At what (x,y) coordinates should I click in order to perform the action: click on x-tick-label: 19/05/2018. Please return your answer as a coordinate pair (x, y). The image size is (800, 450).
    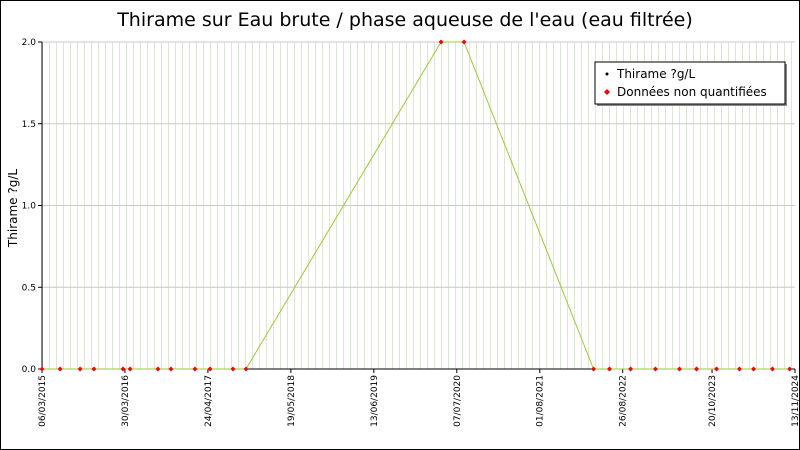
    Looking at the image, I should click on (292, 401).